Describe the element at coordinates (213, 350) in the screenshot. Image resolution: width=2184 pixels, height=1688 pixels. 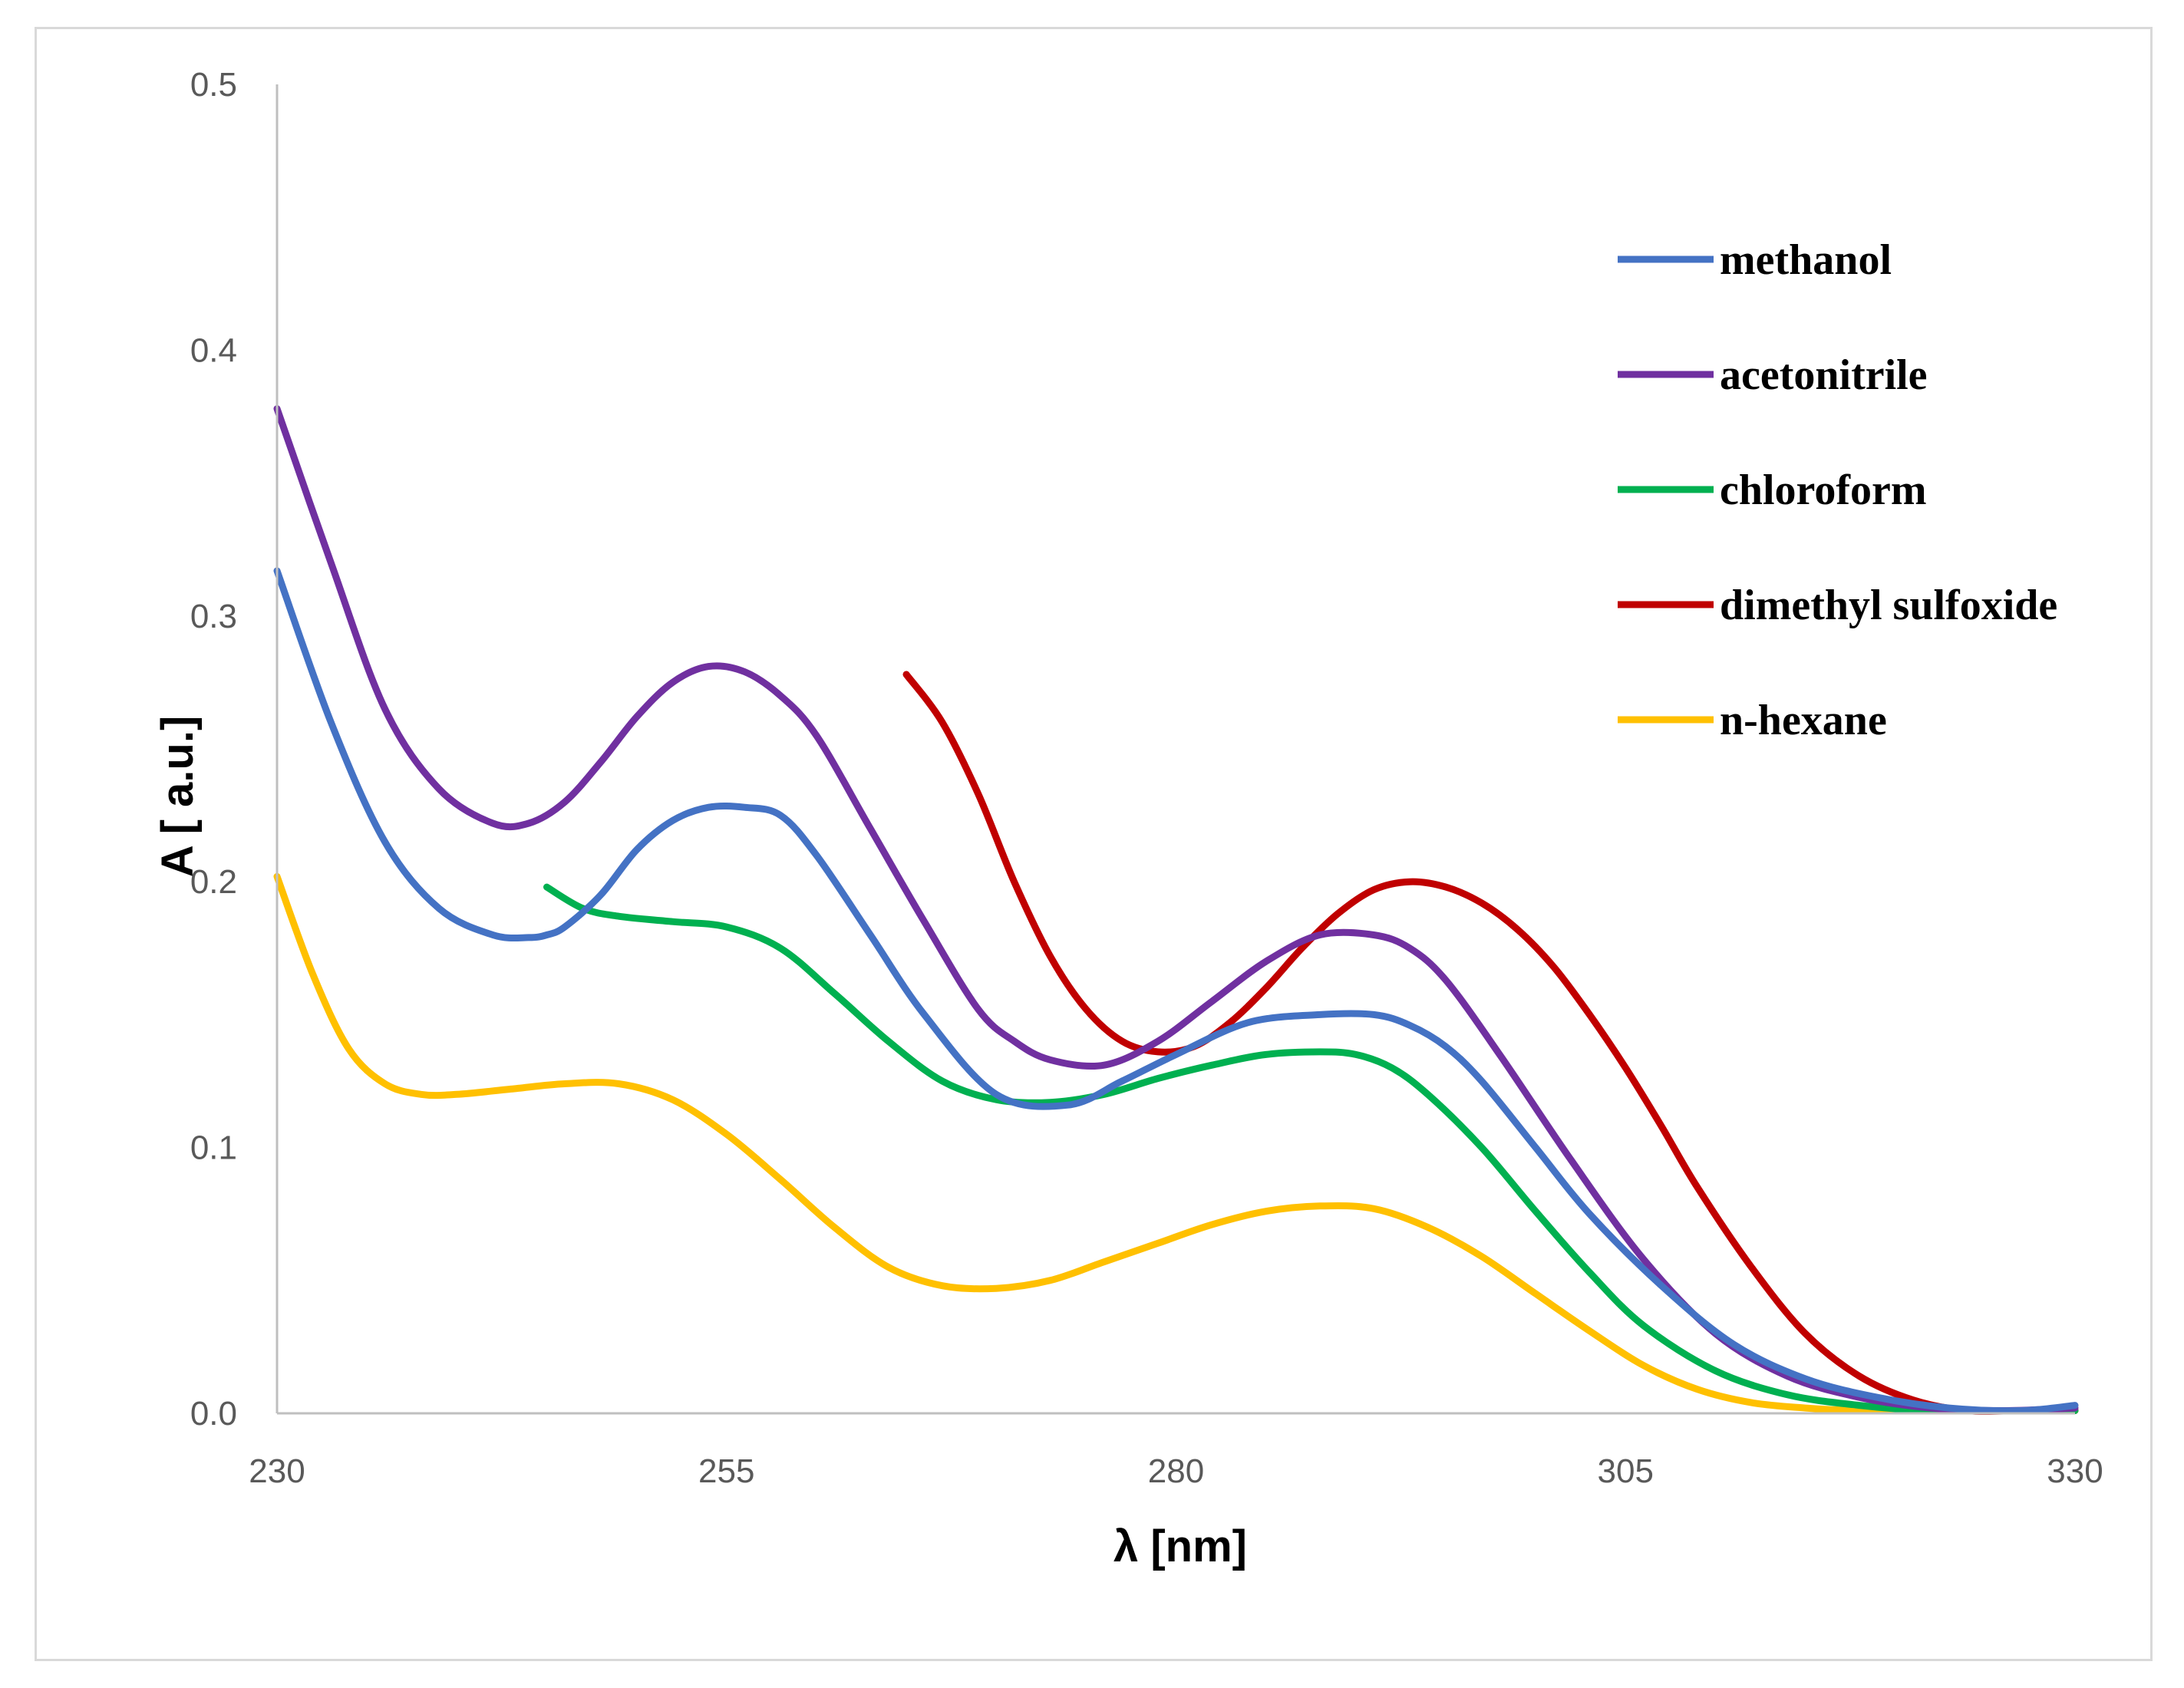
I see `y-tick-label: 0.4` at that location.